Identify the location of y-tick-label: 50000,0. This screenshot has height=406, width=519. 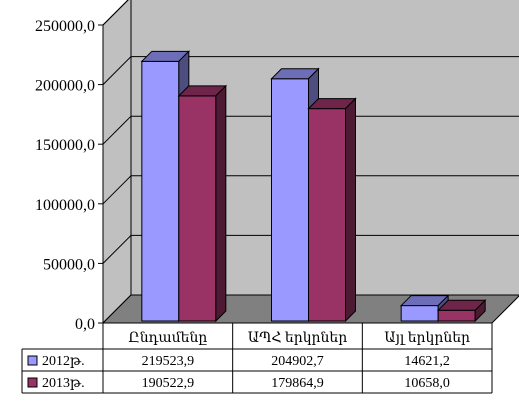
(69, 264).